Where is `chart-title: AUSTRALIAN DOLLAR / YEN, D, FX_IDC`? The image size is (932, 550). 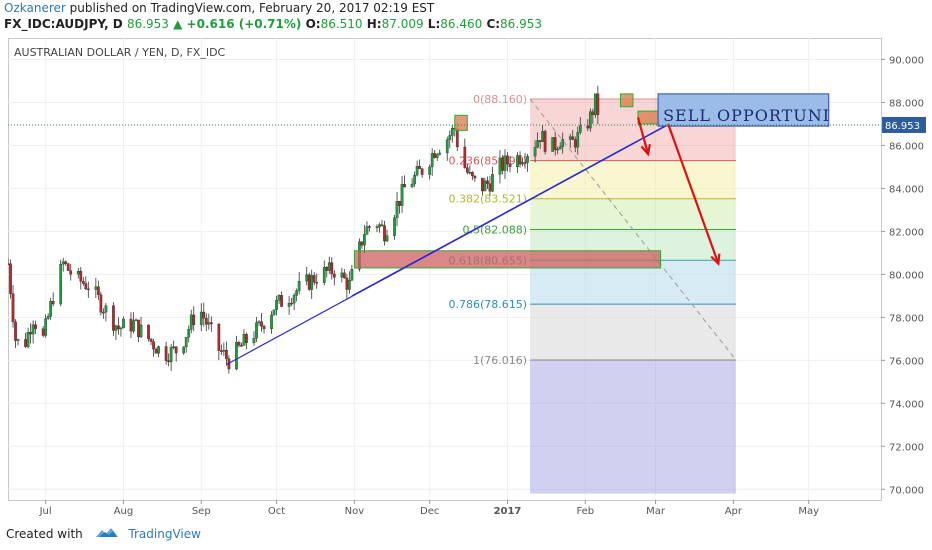
chart-title: AUSTRALIAN DOLLAR / YEN, D, FX_IDC is located at coordinates (120, 52).